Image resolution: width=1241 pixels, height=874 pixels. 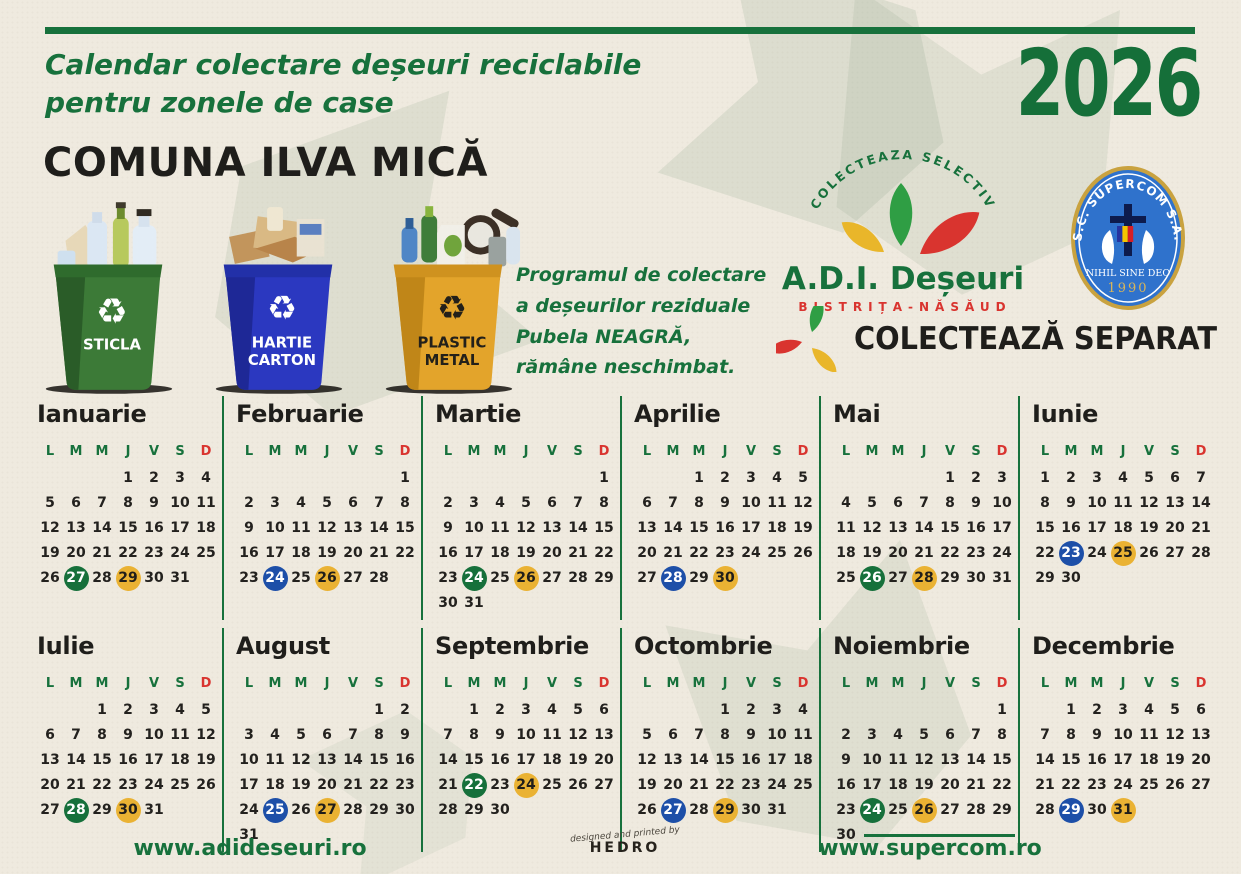 What do you see at coordinates (206, 785) in the screenshot?
I see `day-number: 26` at bounding box center [206, 785].